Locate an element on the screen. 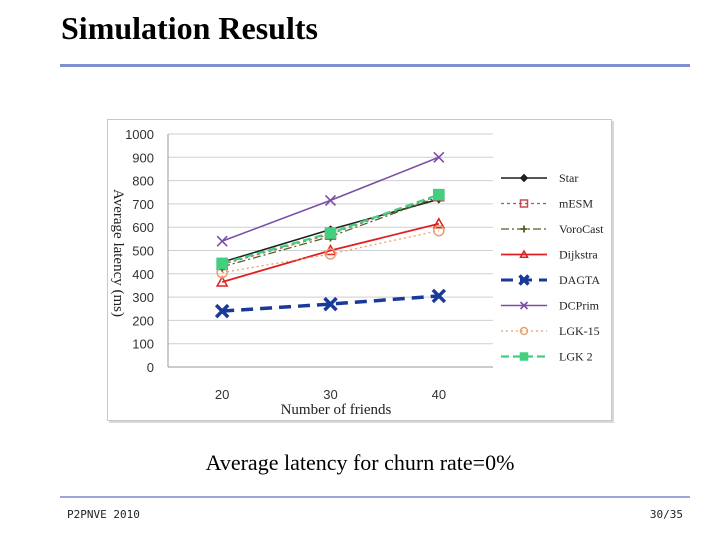 This screenshot has height=540, width=720. y-tick-label: 700 is located at coordinates (143, 204).